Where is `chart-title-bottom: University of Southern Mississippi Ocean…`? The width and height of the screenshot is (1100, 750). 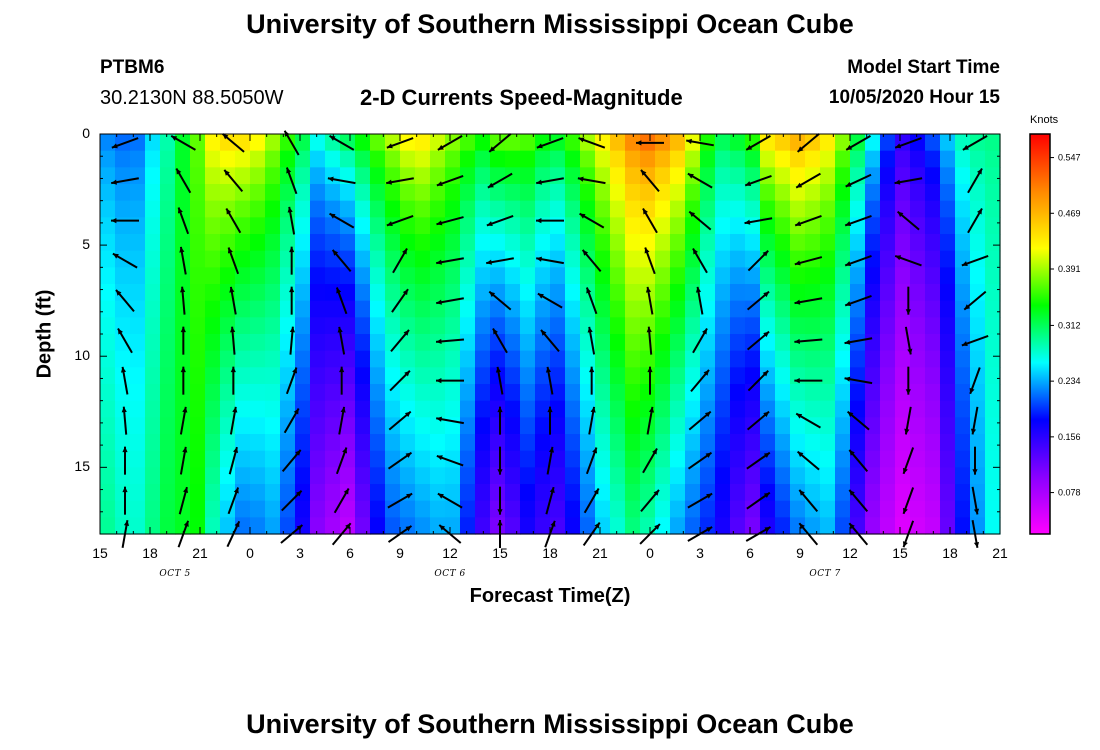 chart-title-bottom: University of Southern Mississippi Ocean… is located at coordinates (550, 724).